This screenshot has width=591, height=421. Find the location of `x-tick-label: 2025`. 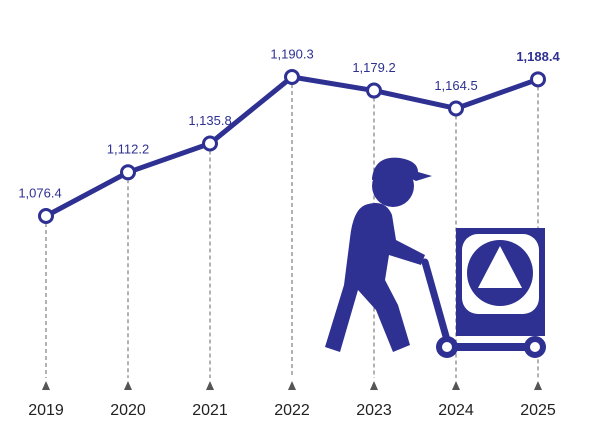

x-tick-label: 2025 is located at coordinates (538, 410).